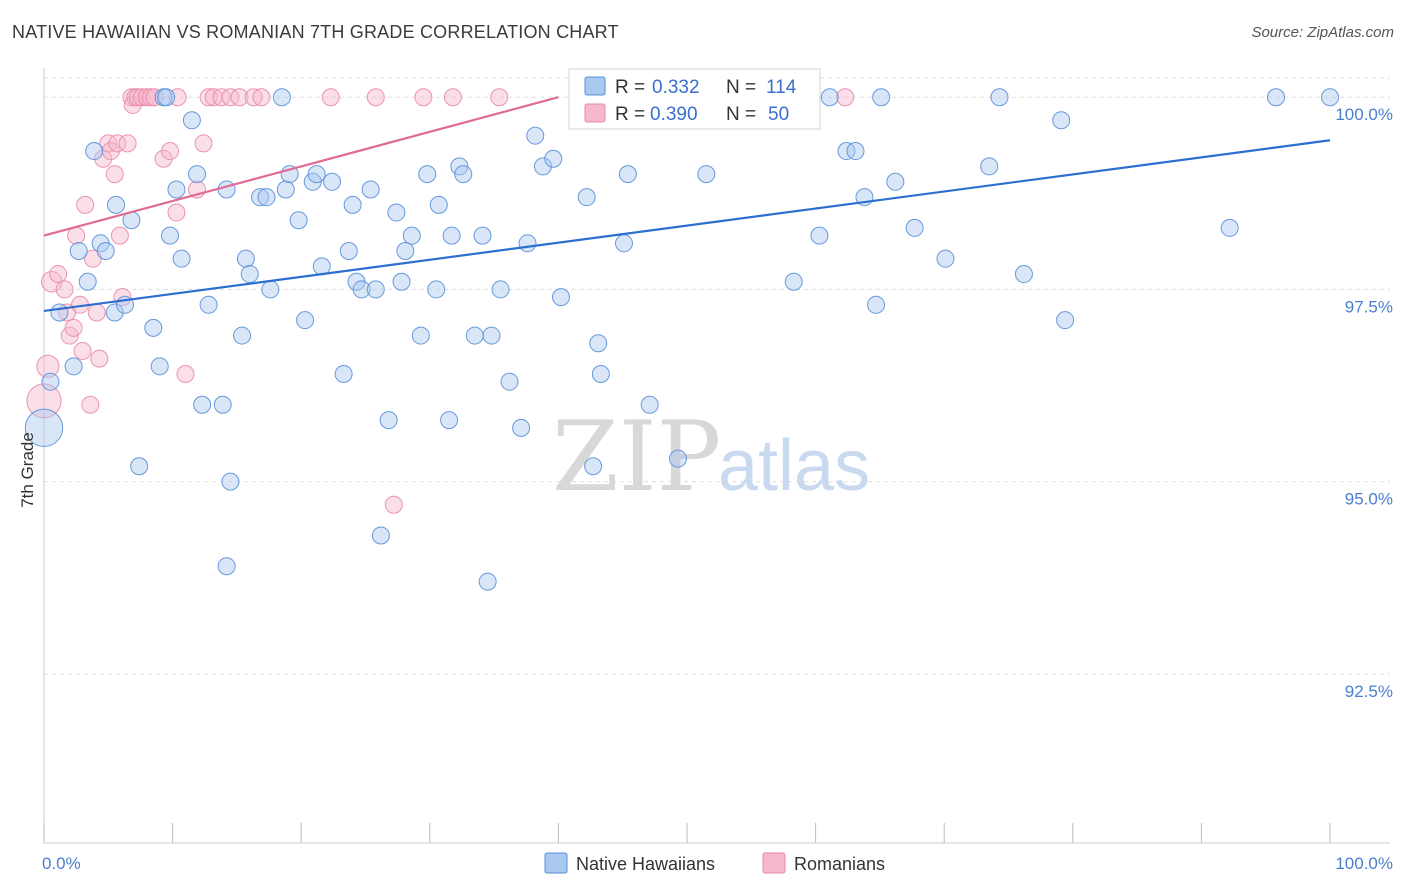 Image resolution: width=1406 pixels, height=892 pixels. I want to click on legend-r-value: 0.332, so click(676, 87).